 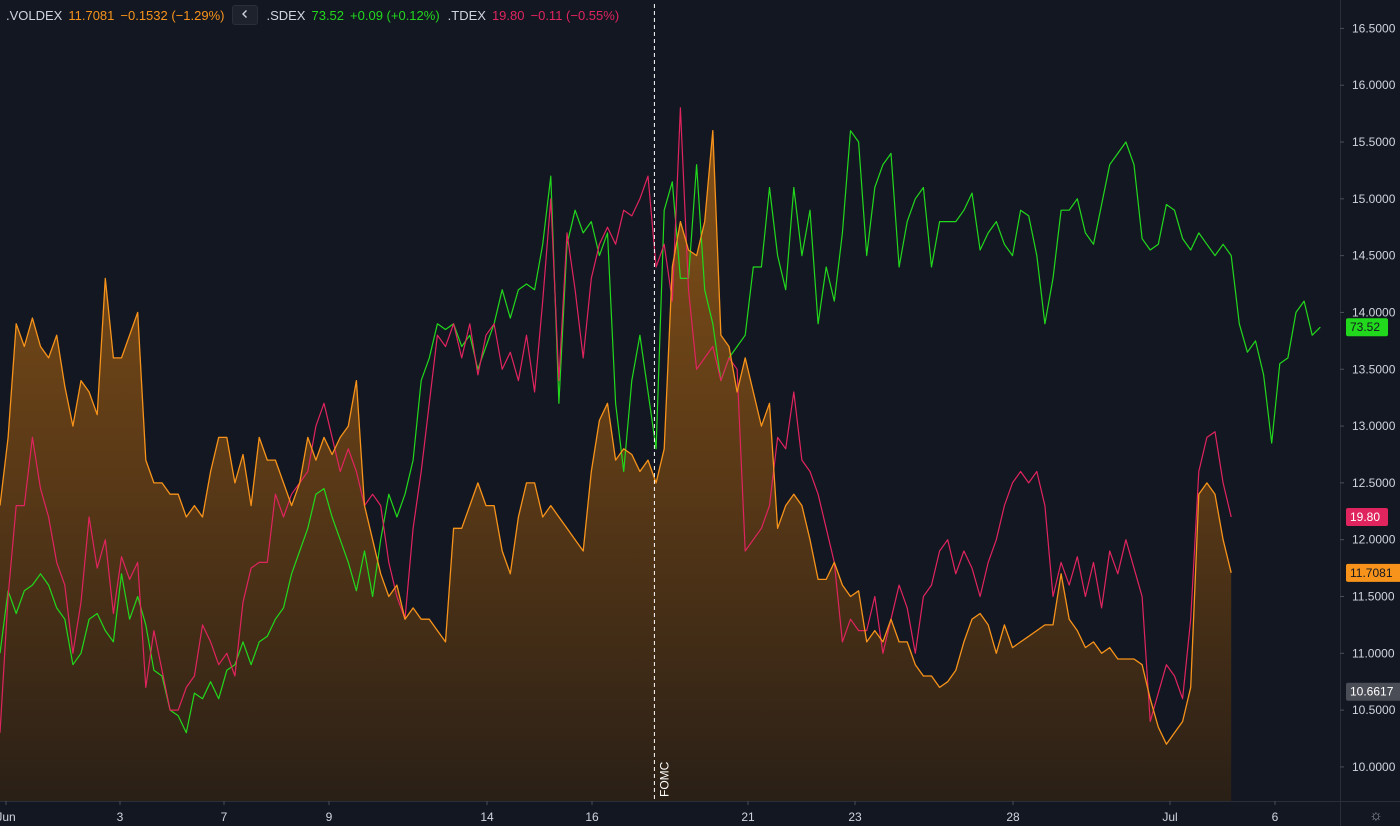 I want to click on price-tick-label: 13.0000, so click(x=1374, y=426).